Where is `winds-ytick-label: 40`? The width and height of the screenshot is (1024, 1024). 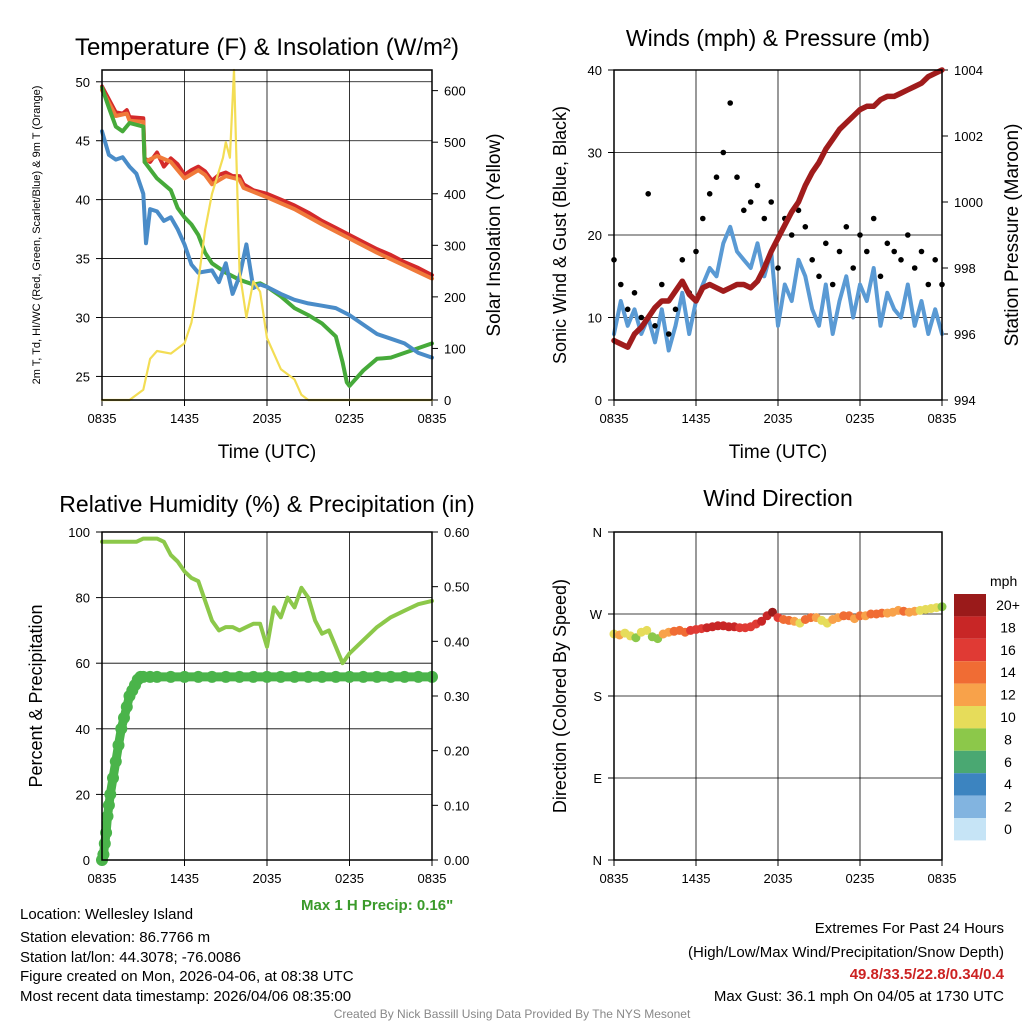
winds-ytick-label: 40 is located at coordinates (595, 70).